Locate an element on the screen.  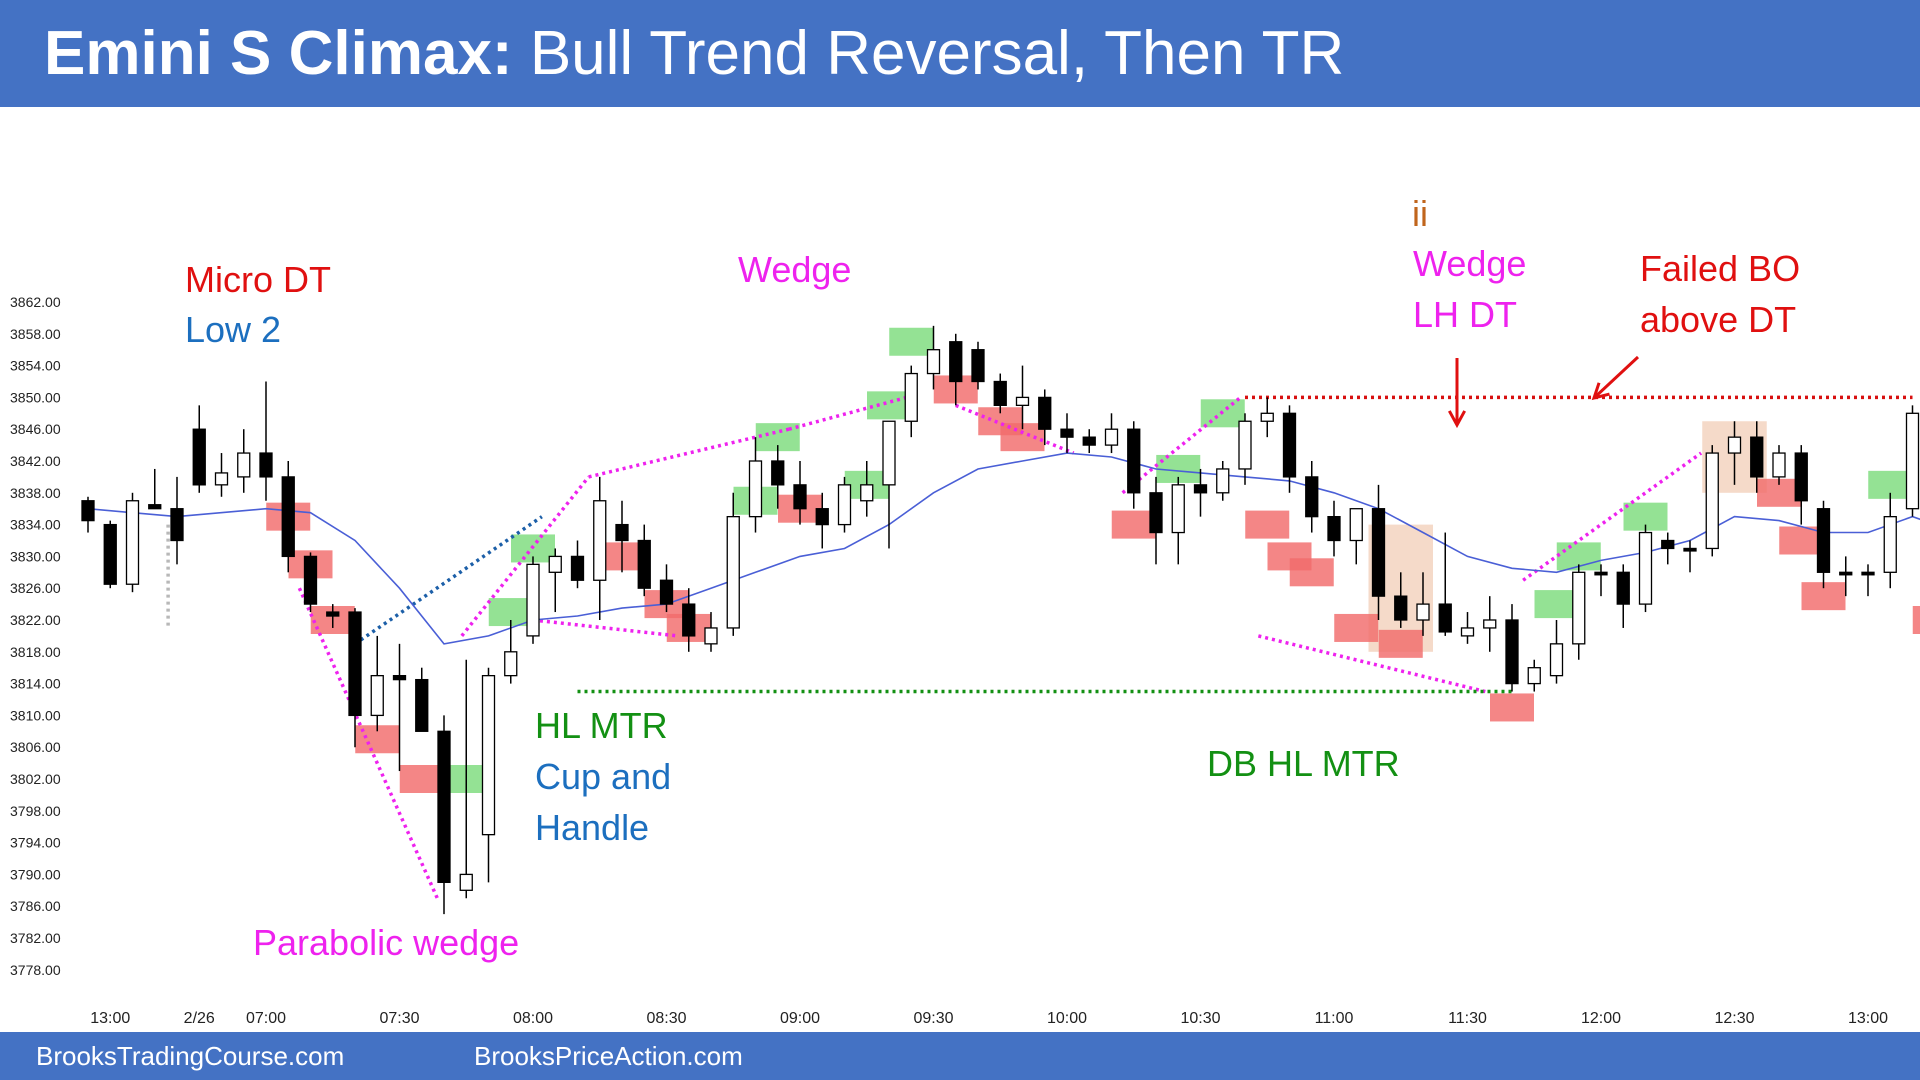
annotation-label: above DT is located at coordinates (1718, 319).